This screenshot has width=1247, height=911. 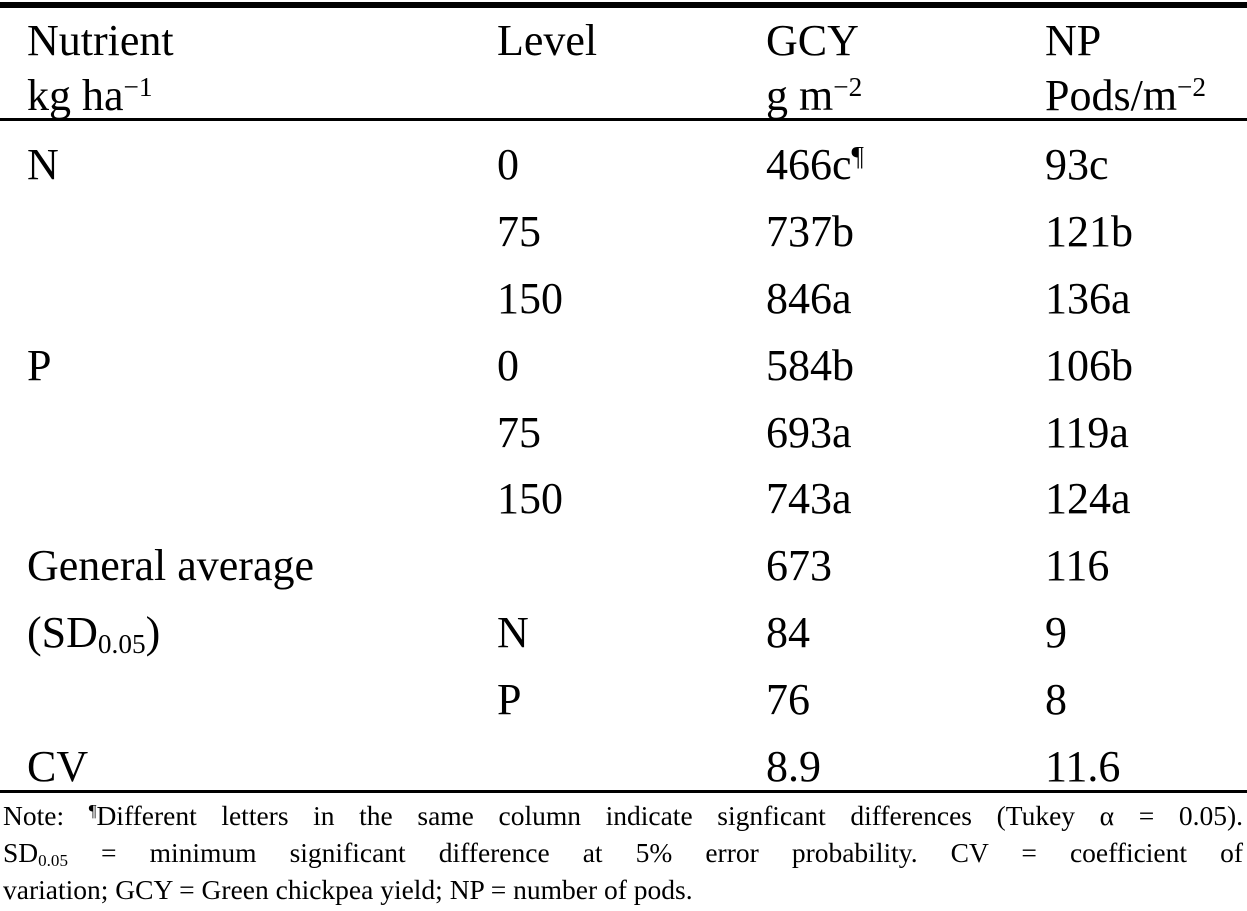 What do you see at coordinates (631, 40) in the screenshot?
I see `header-line-1: Level` at bounding box center [631, 40].